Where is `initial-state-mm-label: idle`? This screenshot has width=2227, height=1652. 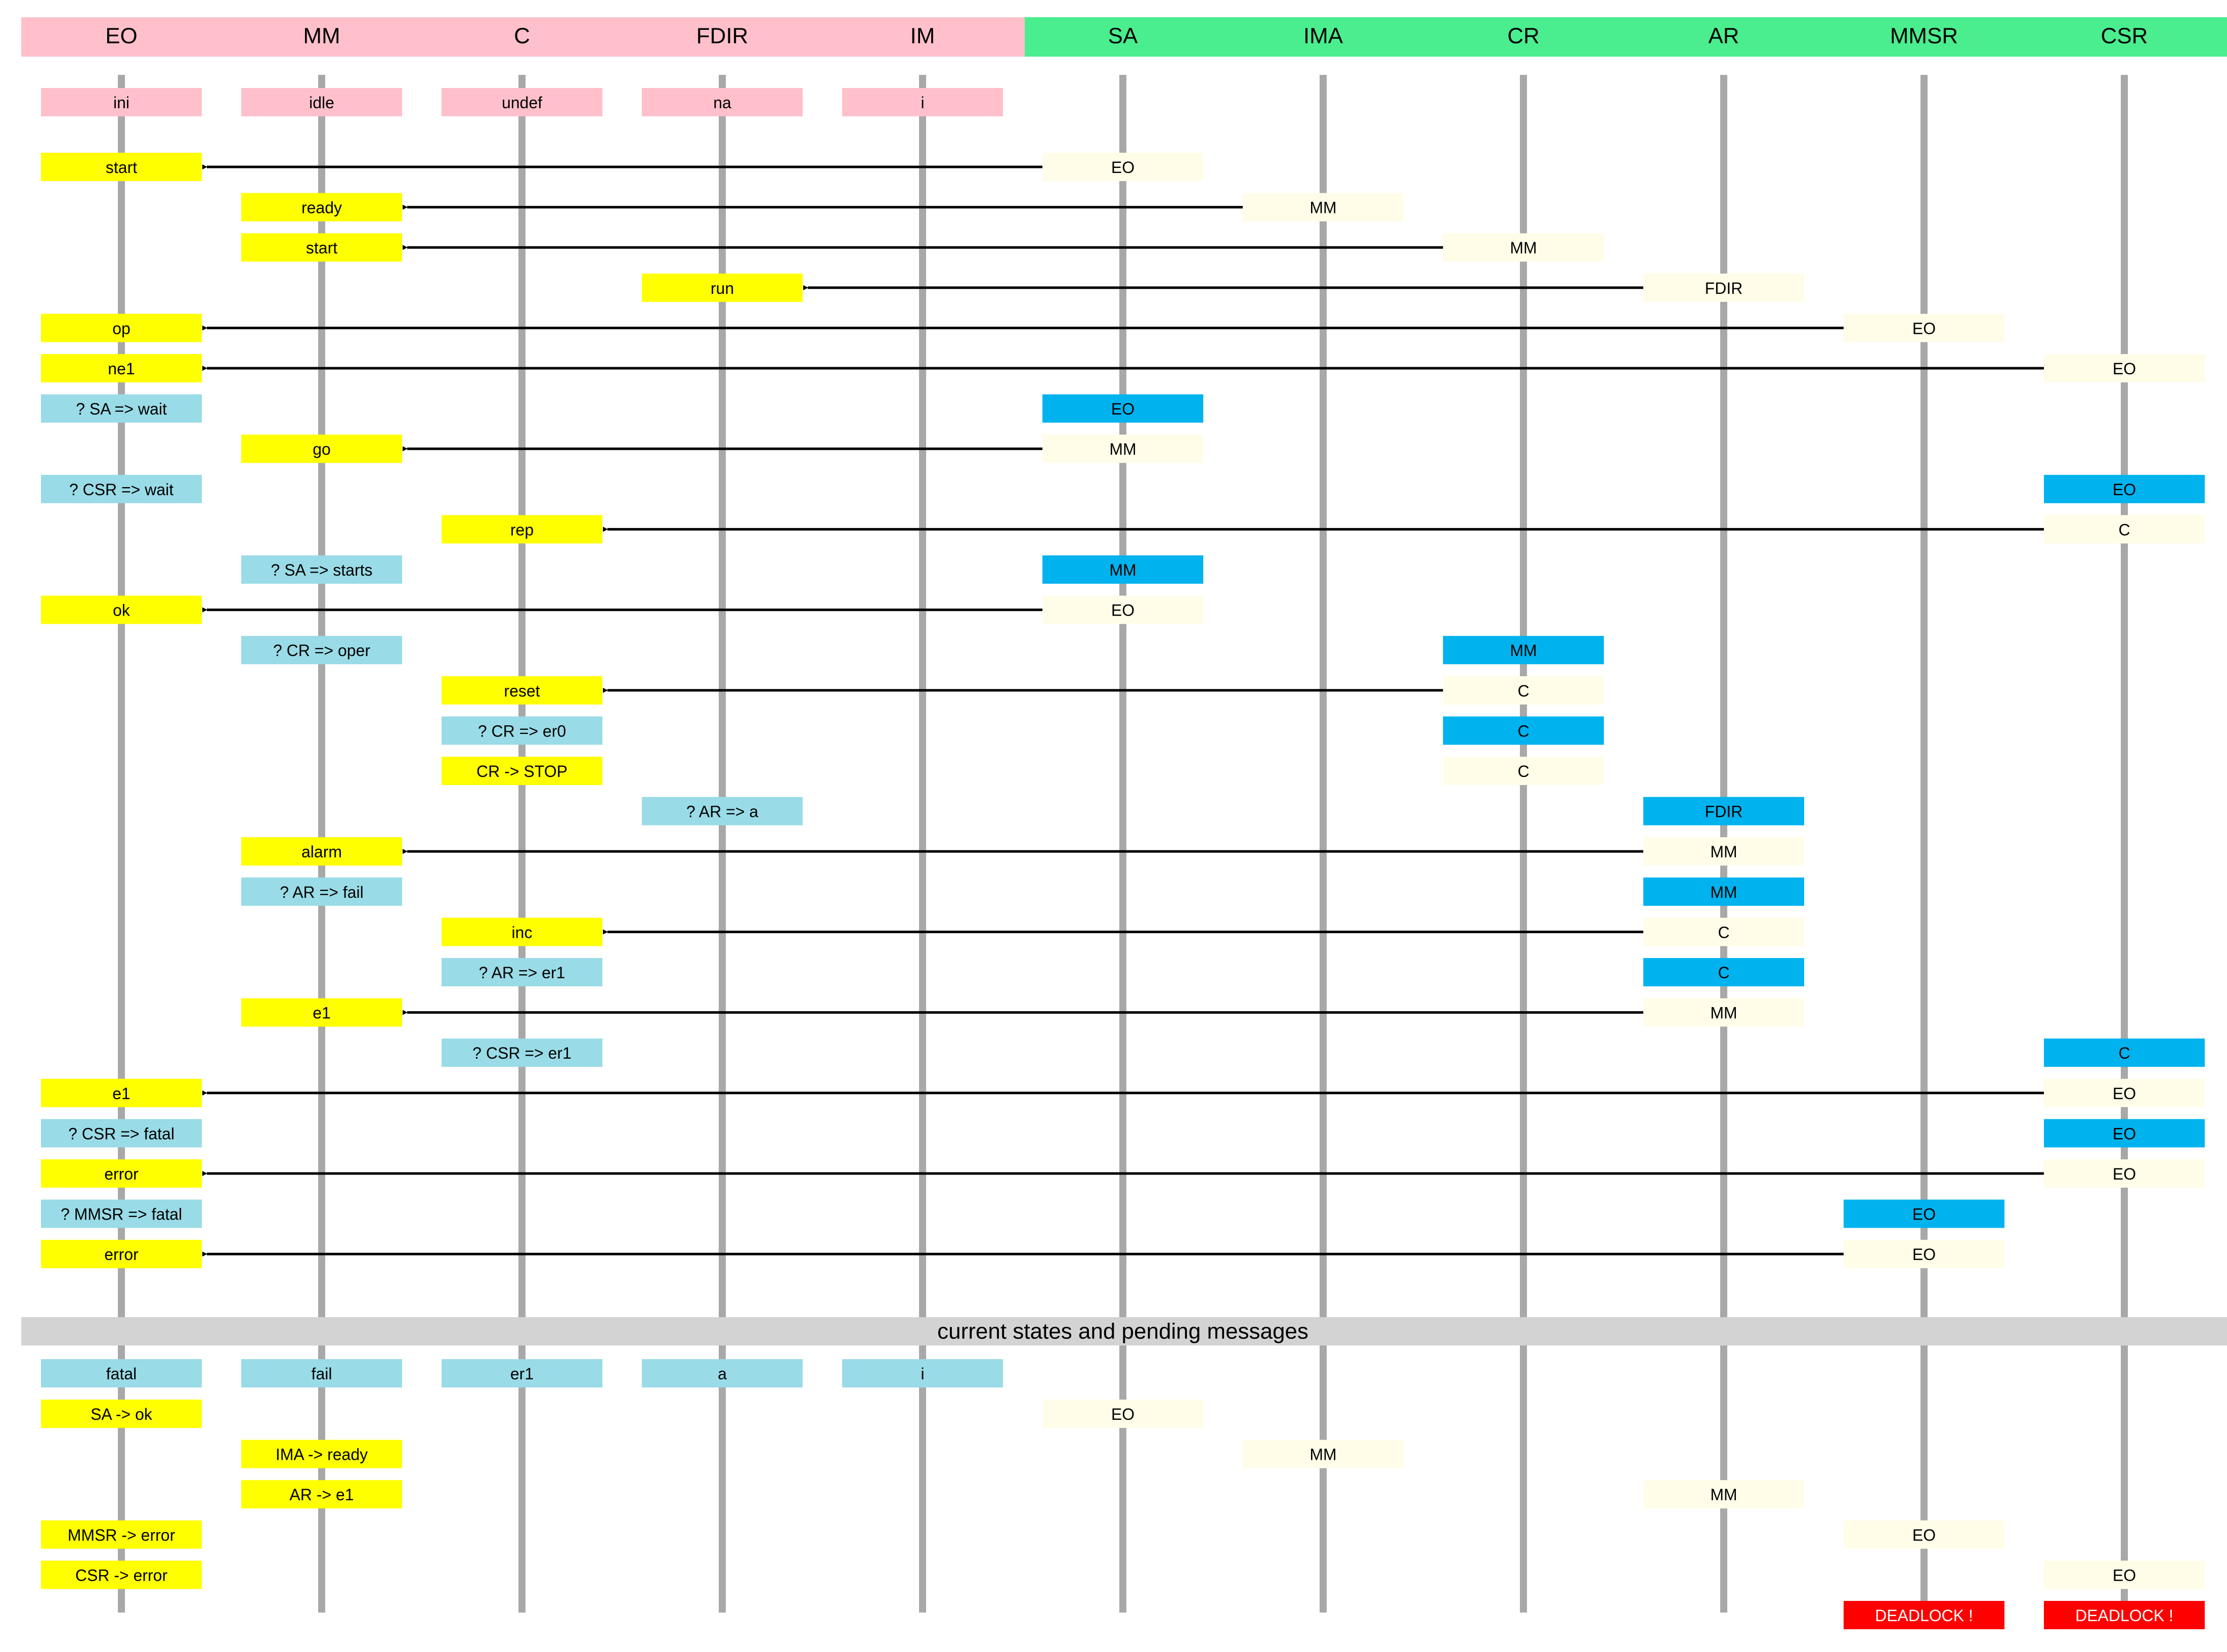
initial-state-mm-label: idle is located at coordinates (322, 103).